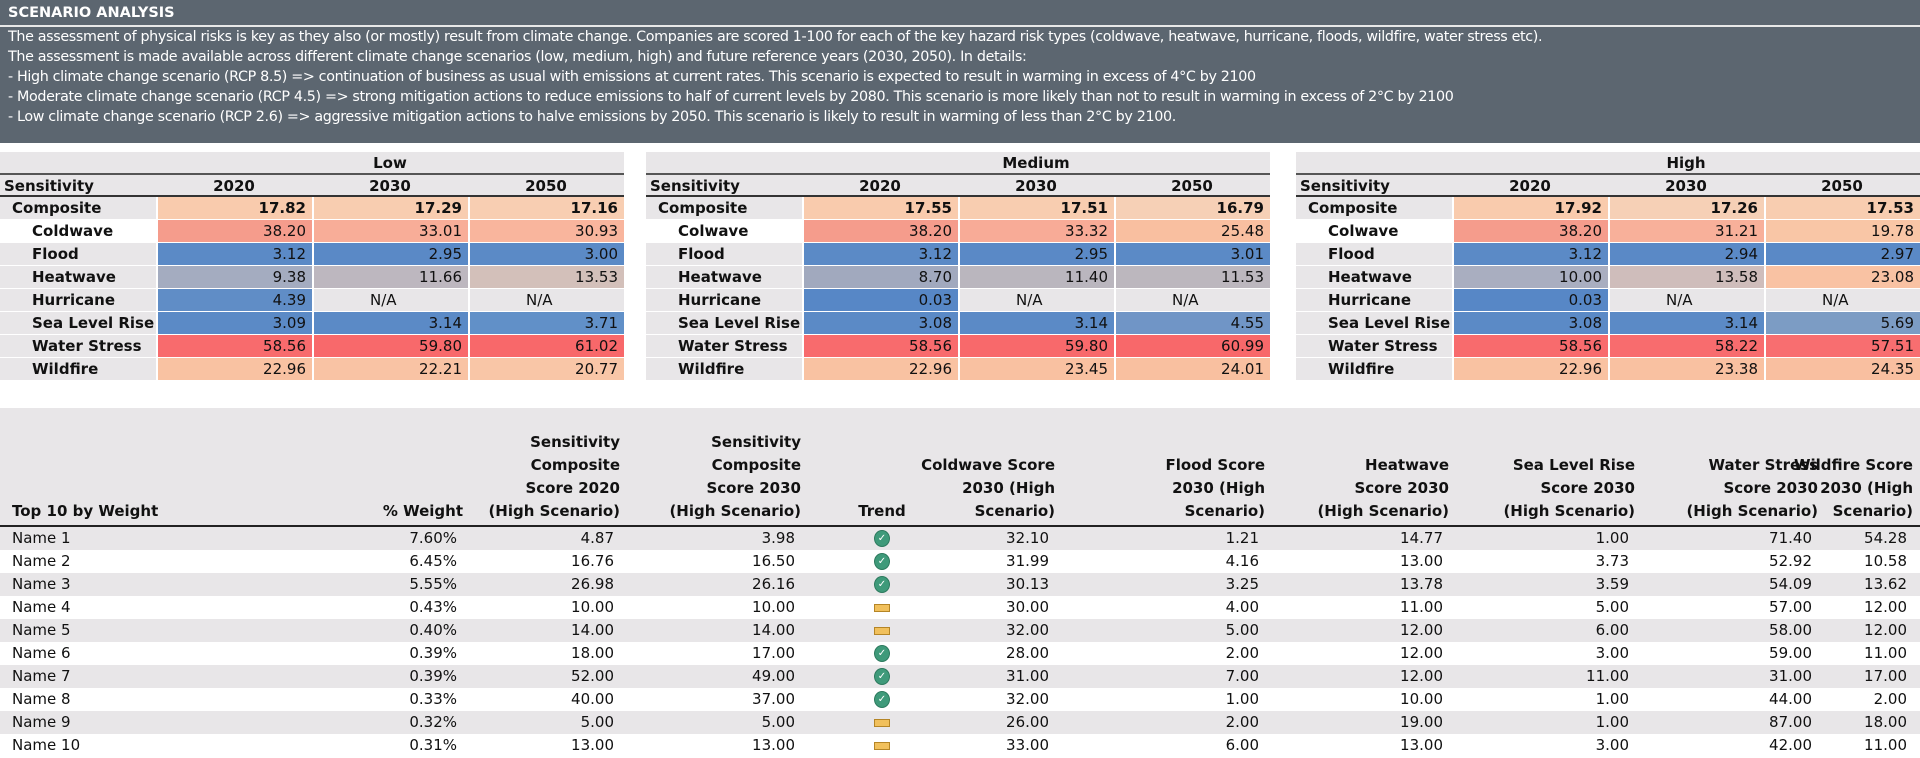  What do you see at coordinates (1612, 584) in the screenshot?
I see `cell-value: 3.59` at bounding box center [1612, 584].